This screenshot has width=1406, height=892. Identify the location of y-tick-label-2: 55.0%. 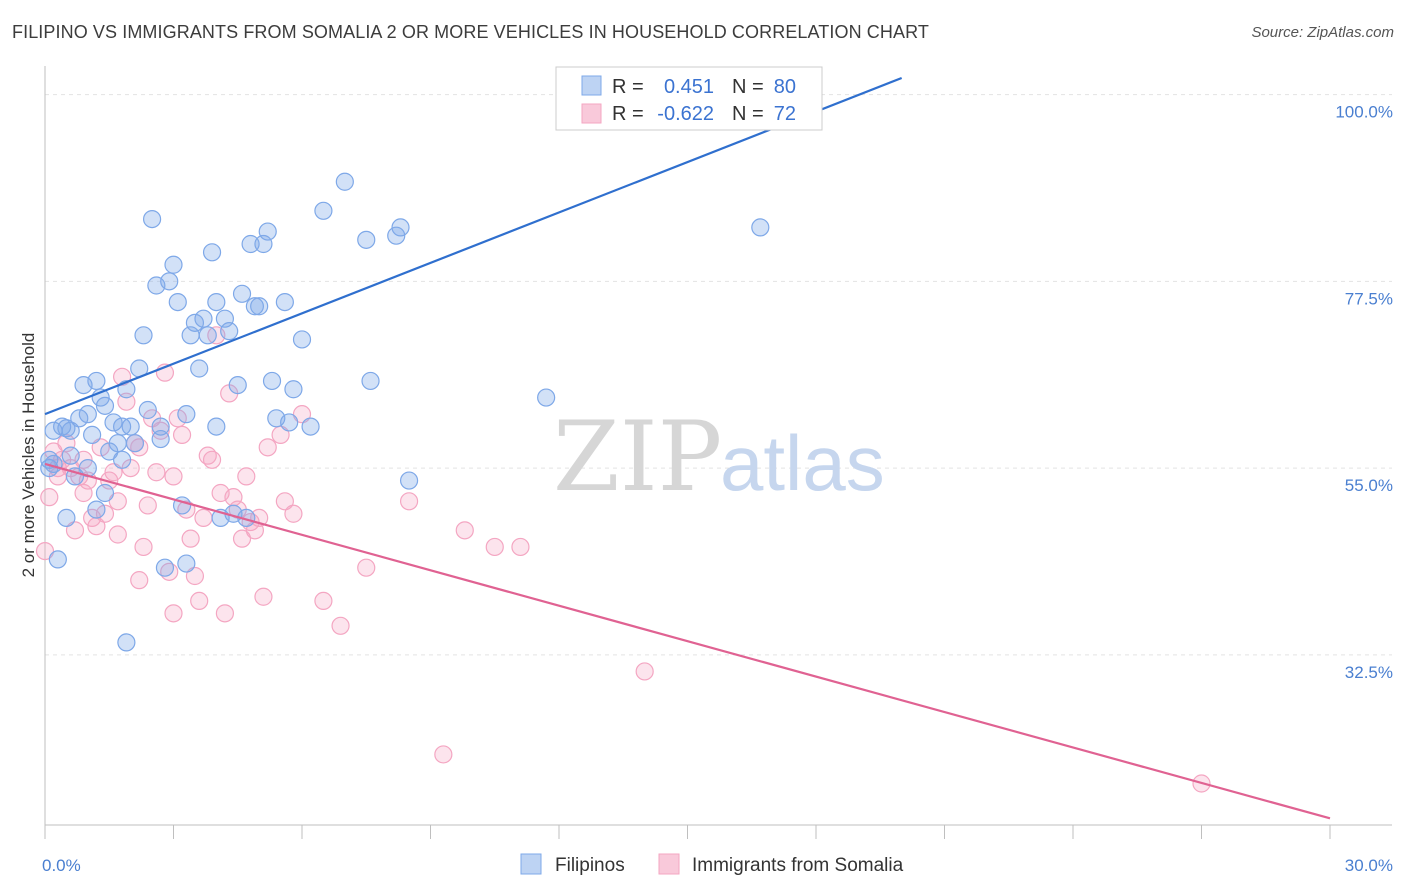
(1369, 485).